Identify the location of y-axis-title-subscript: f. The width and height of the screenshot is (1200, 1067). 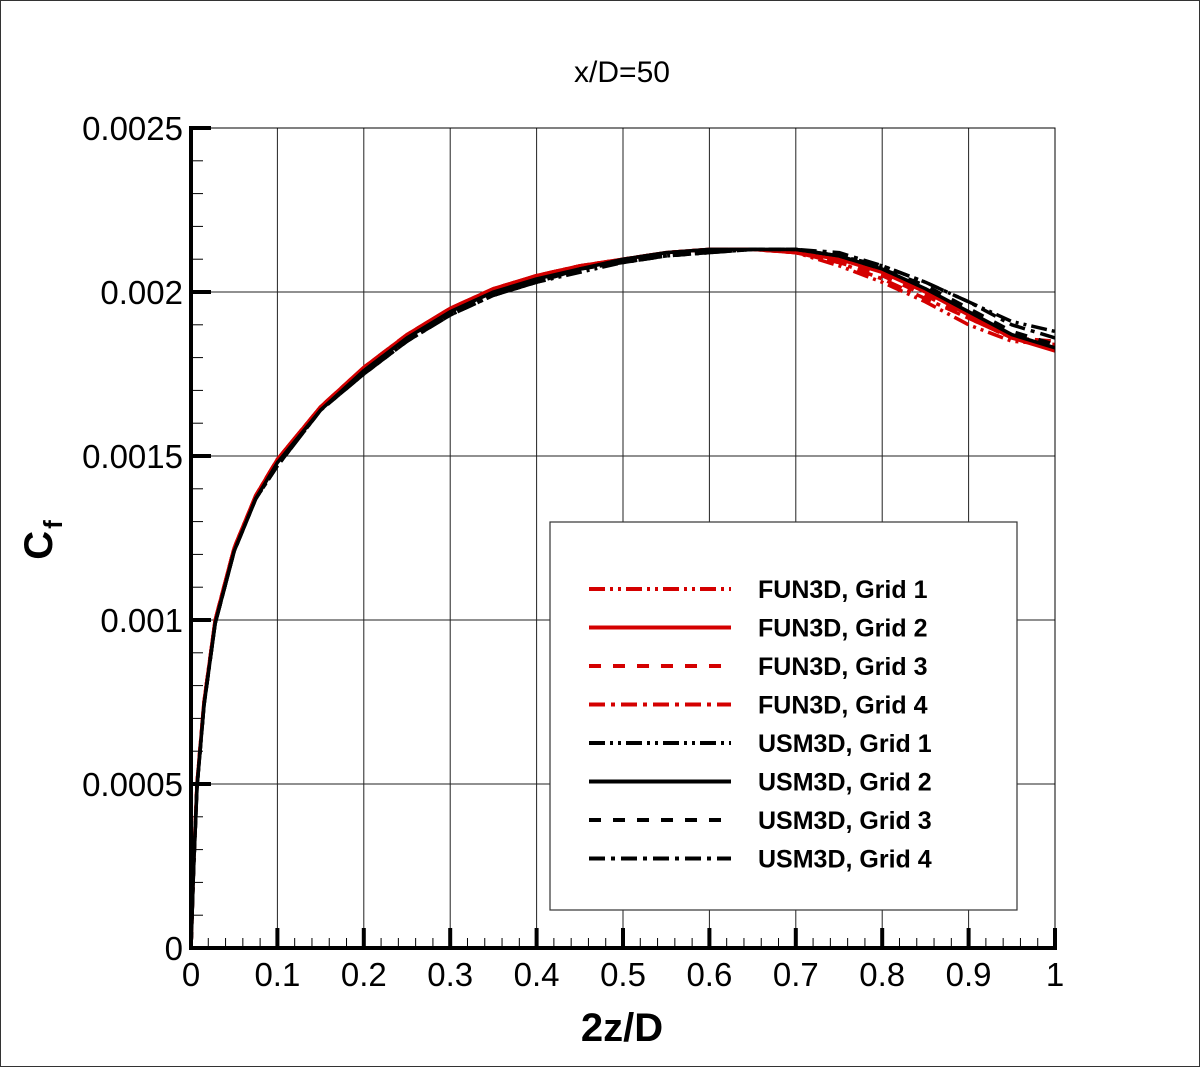
(53, 524).